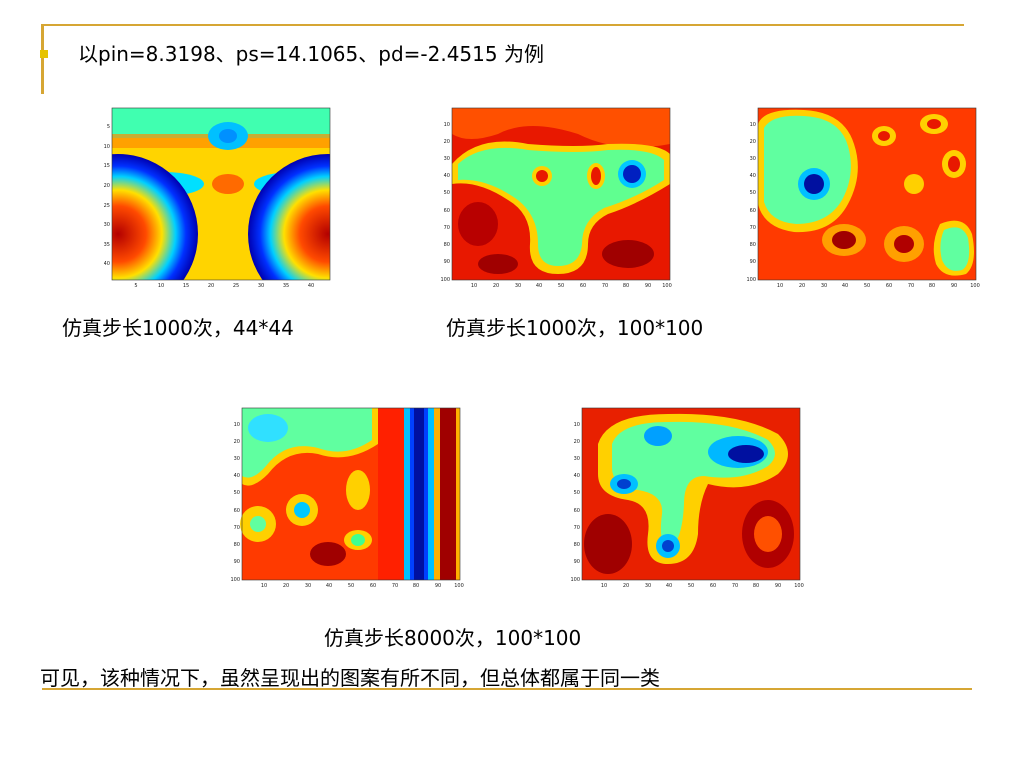 This screenshot has width=1024, height=768. Describe the element at coordinates (44, 54) in the screenshot. I see `bullet-icon` at that location.